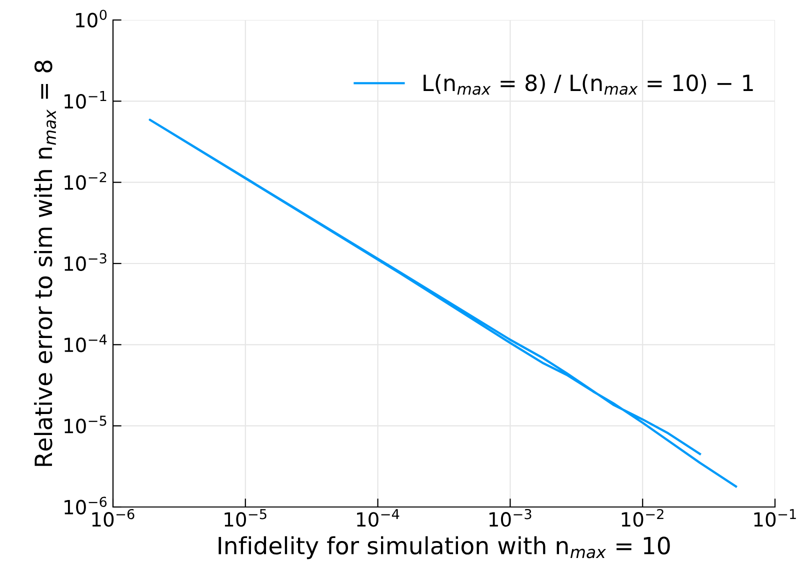 The height and width of the screenshot is (584, 799). I want to click on y-tick-label: 10$^{−3}$, so click(85, 262).